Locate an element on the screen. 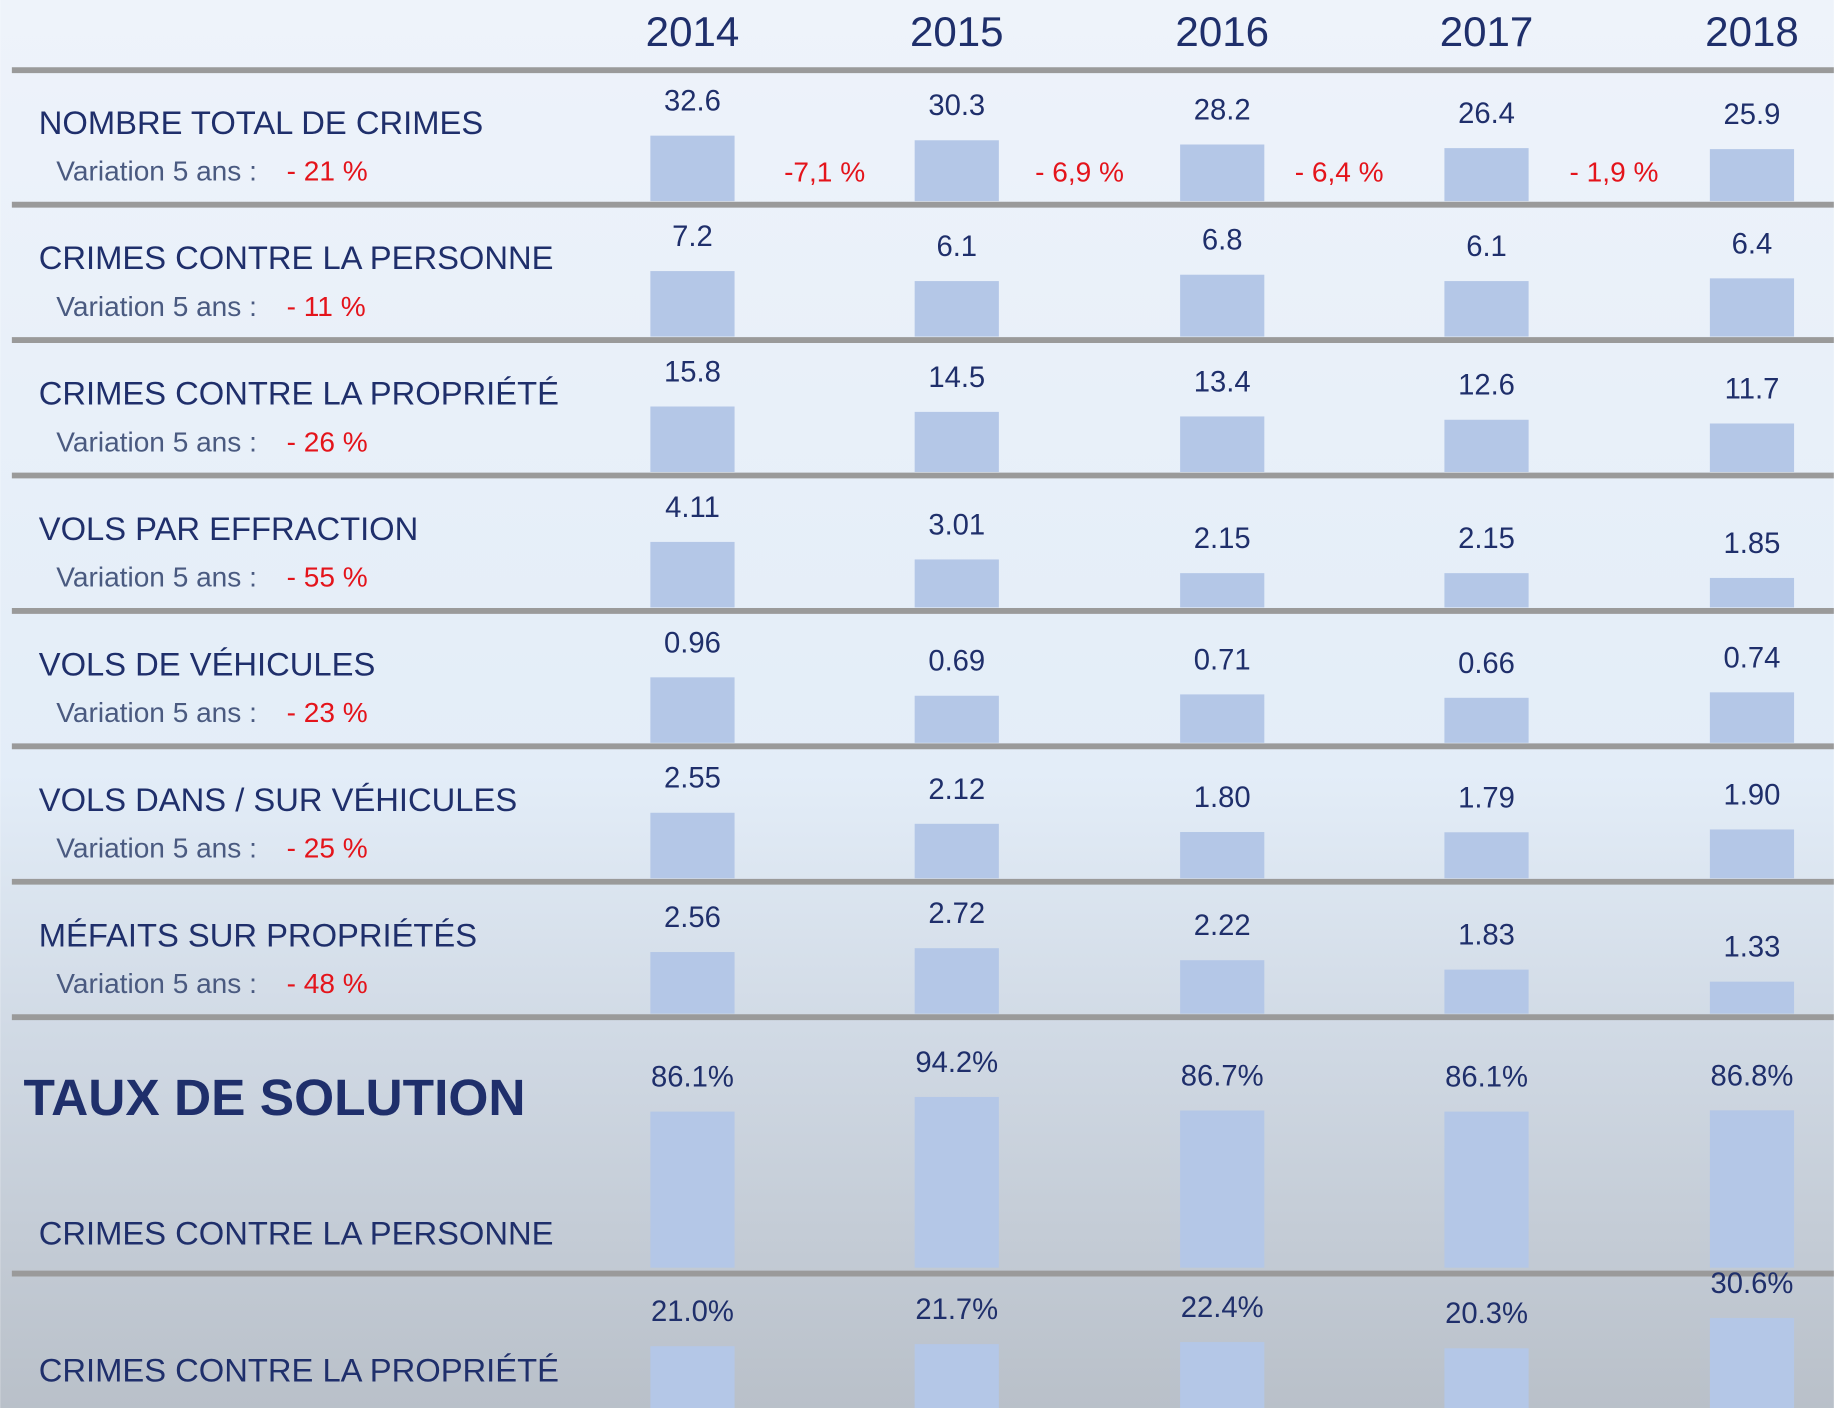 The height and width of the screenshot is (1408, 1834). variation-value: - 48 % is located at coordinates (327, 983).